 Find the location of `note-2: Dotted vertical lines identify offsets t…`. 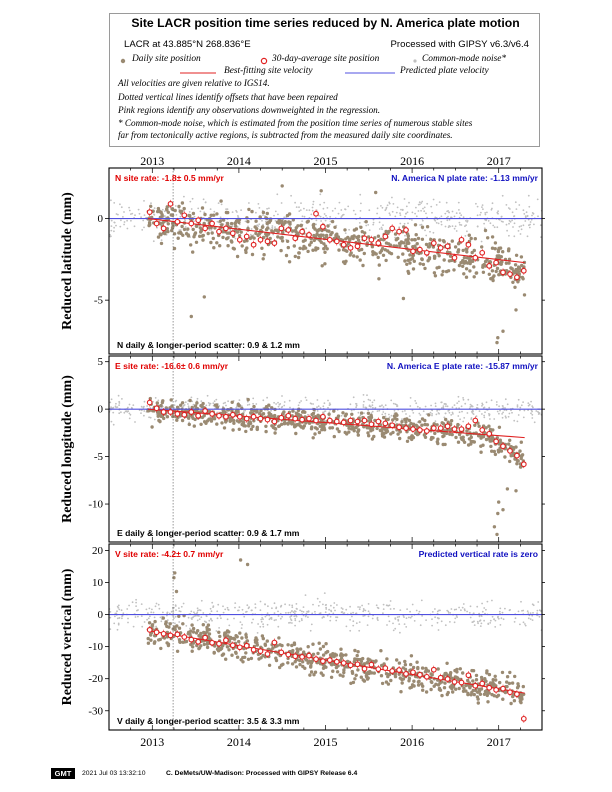

note-2: Dotted vertical lines identify offsets t… is located at coordinates (228, 97).